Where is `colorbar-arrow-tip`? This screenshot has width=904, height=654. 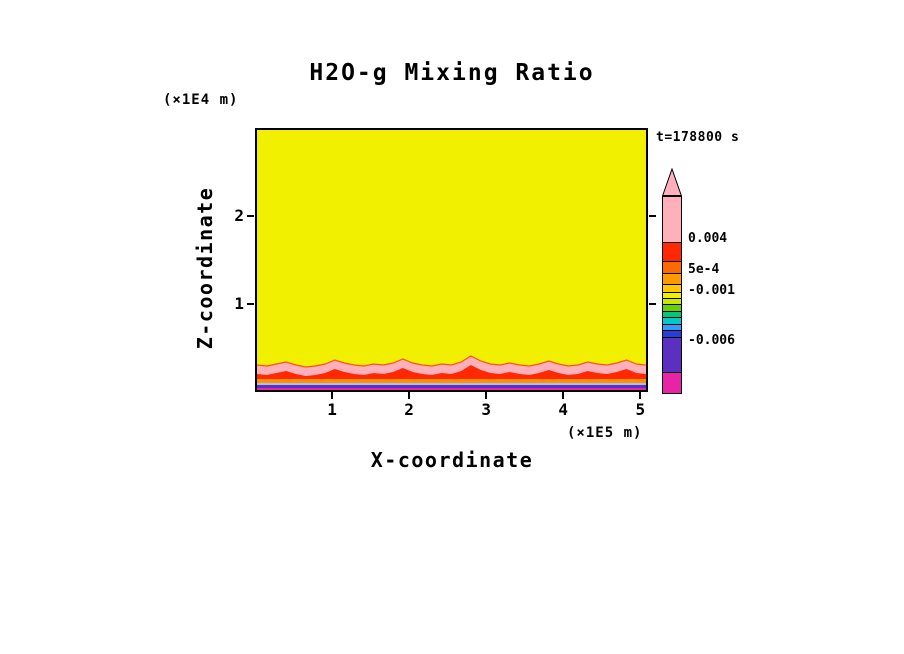
colorbar-arrow-tip is located at coordinates (672, 182).